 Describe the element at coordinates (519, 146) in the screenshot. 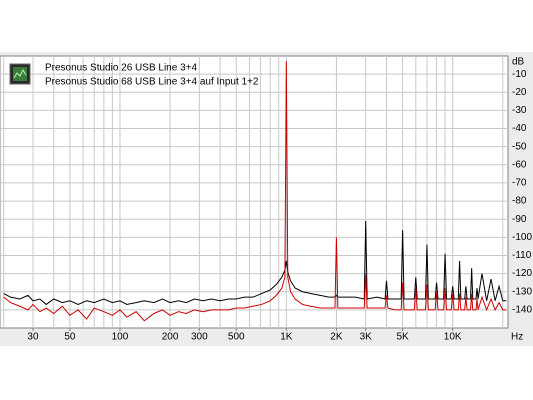

I see `y-tick-label: -50` at that location.